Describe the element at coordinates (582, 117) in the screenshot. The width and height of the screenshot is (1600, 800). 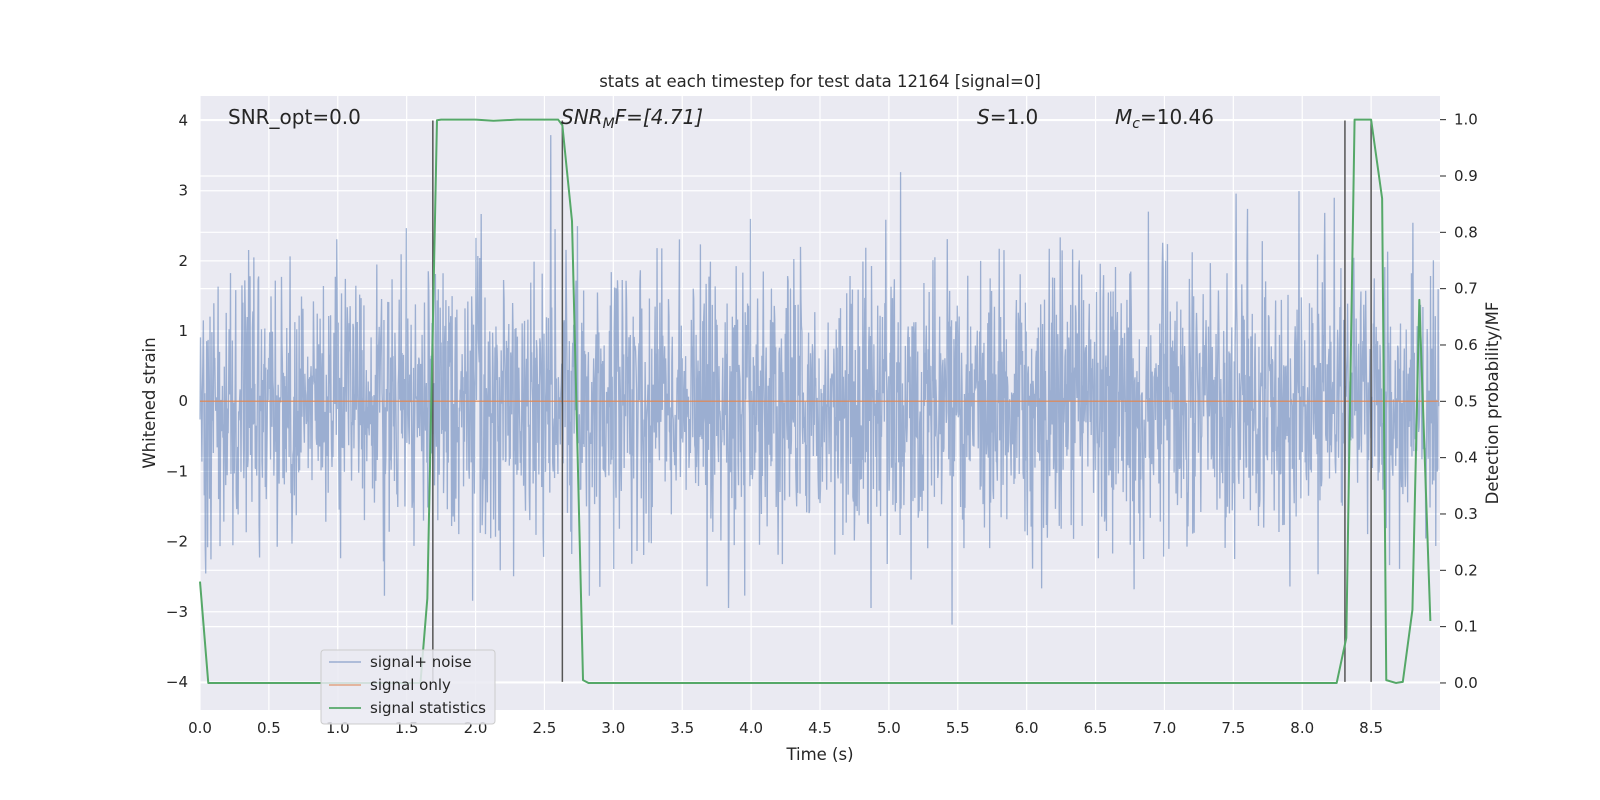
I see `annotation-snr-mf-main: SNR` at that location.